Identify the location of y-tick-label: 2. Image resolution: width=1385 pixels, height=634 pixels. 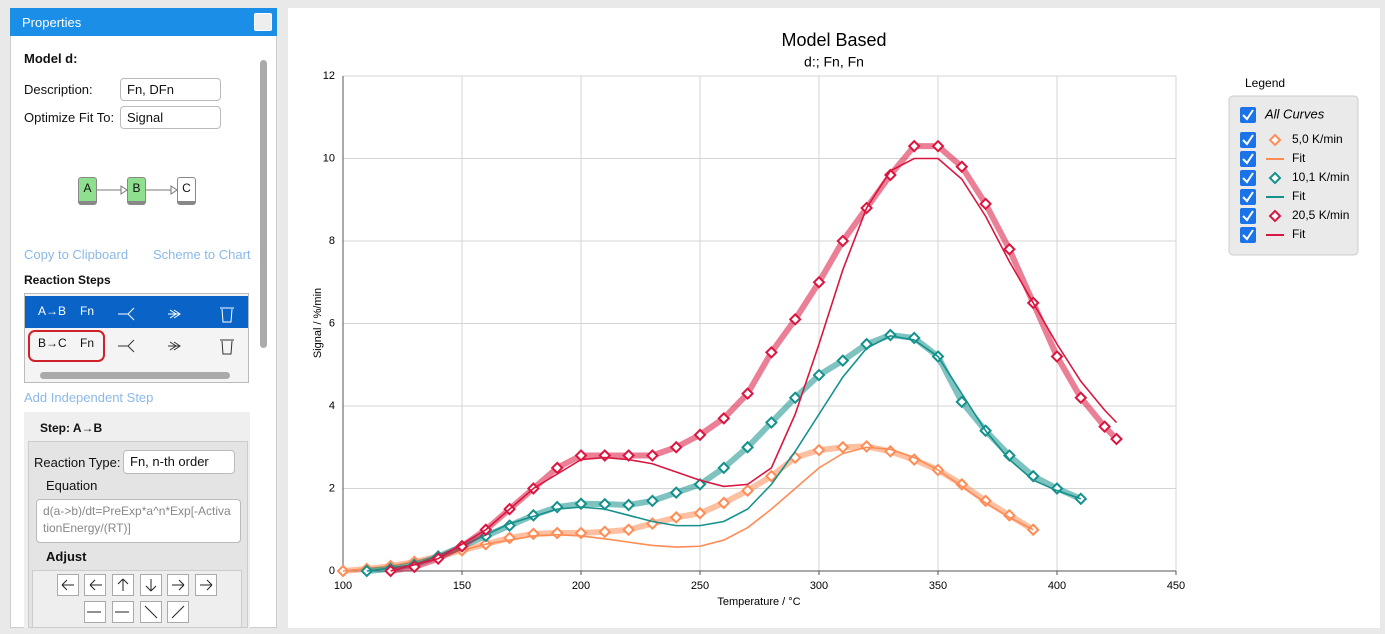
(332, 488).